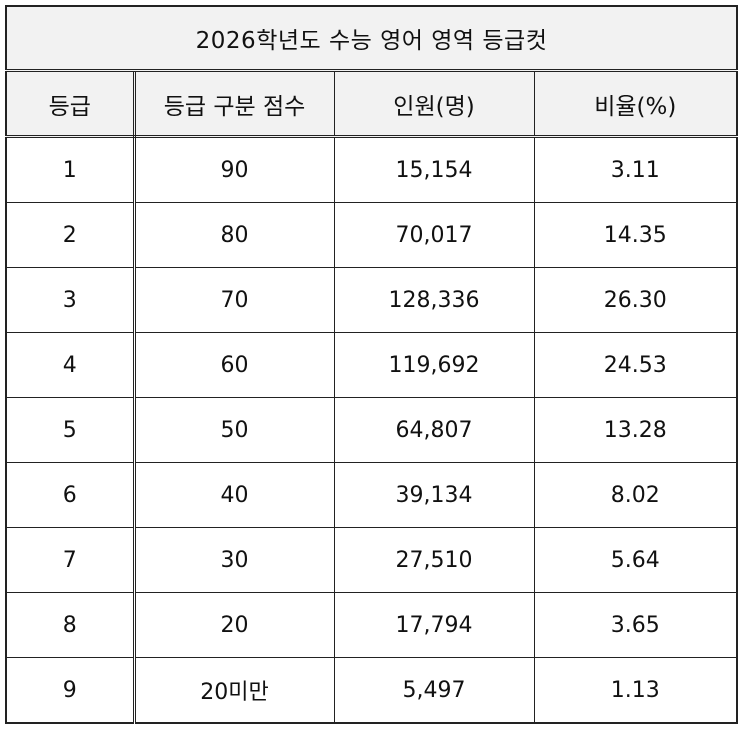 This screenshot has width=743, height=729. What do you see at coordinates (234, 365) in the screenshot?
I see `cell-cut-score: 60` at bounding box center [234, 365].